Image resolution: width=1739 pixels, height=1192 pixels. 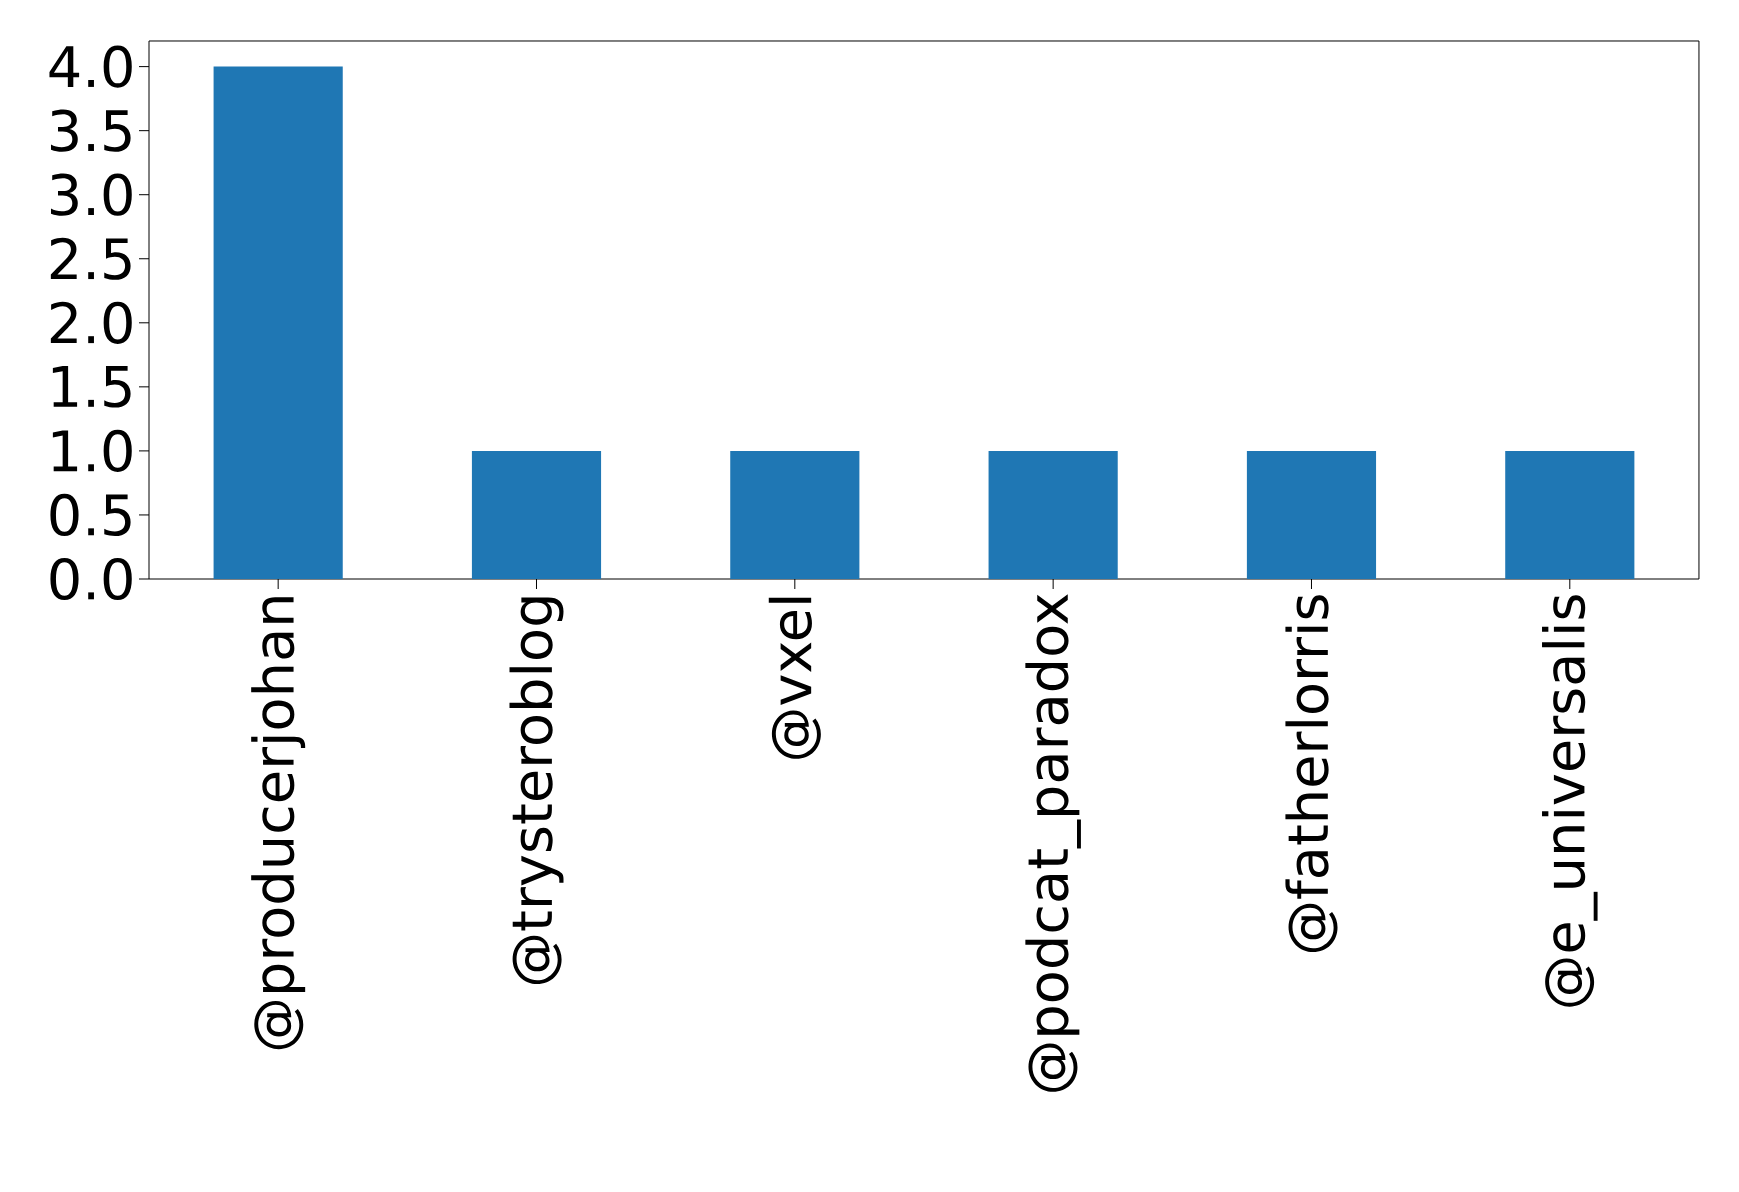 What do you see at coordinates (794, 678) in the screenshot?
I see `x-tick-label: @vxel` at bounding box center [794, 678].